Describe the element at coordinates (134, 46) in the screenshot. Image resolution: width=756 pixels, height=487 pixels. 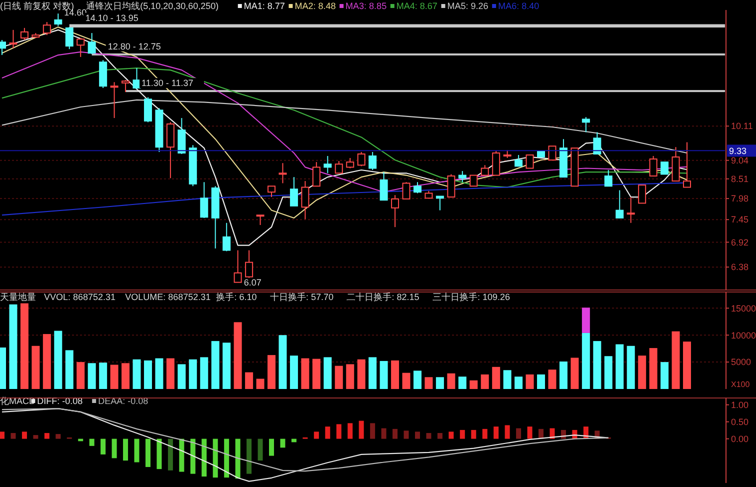
I see `band-label: 12.80 - 12.75` at that location.